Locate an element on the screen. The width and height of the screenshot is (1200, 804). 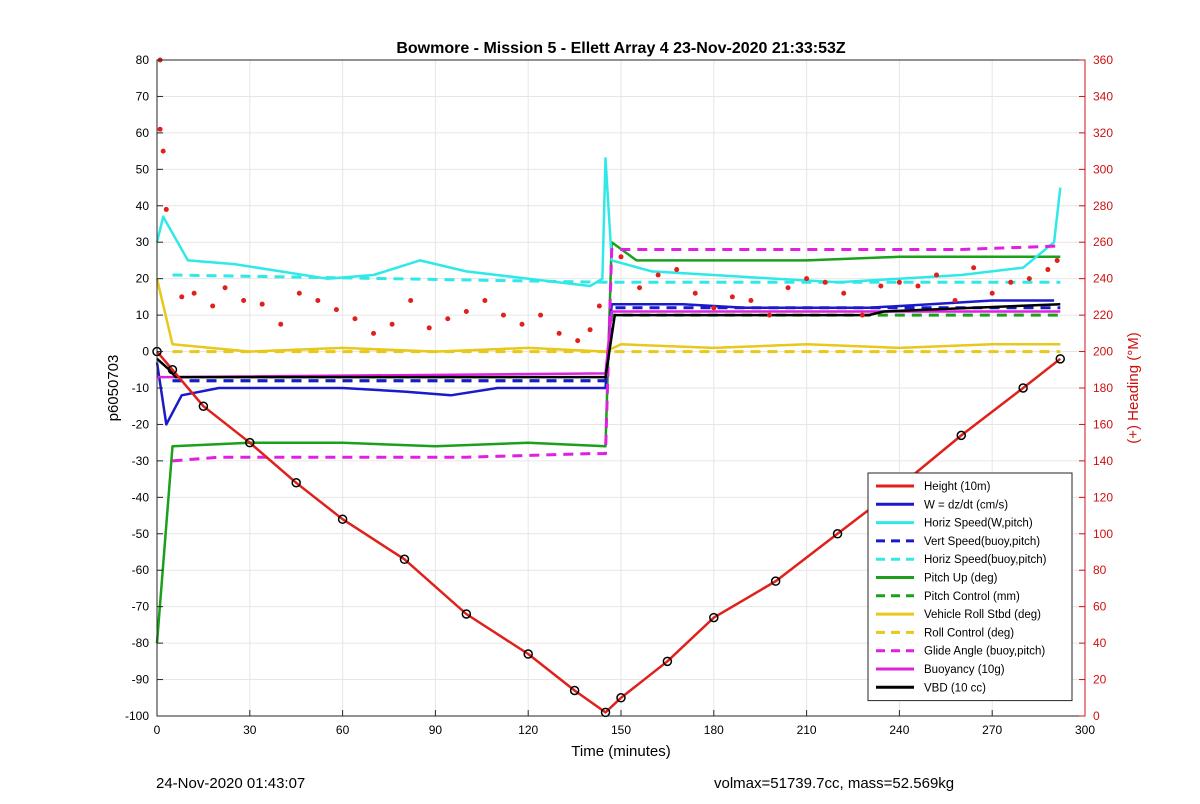
y-right-tick-label: 160 is located at coordinates (1103, 424).